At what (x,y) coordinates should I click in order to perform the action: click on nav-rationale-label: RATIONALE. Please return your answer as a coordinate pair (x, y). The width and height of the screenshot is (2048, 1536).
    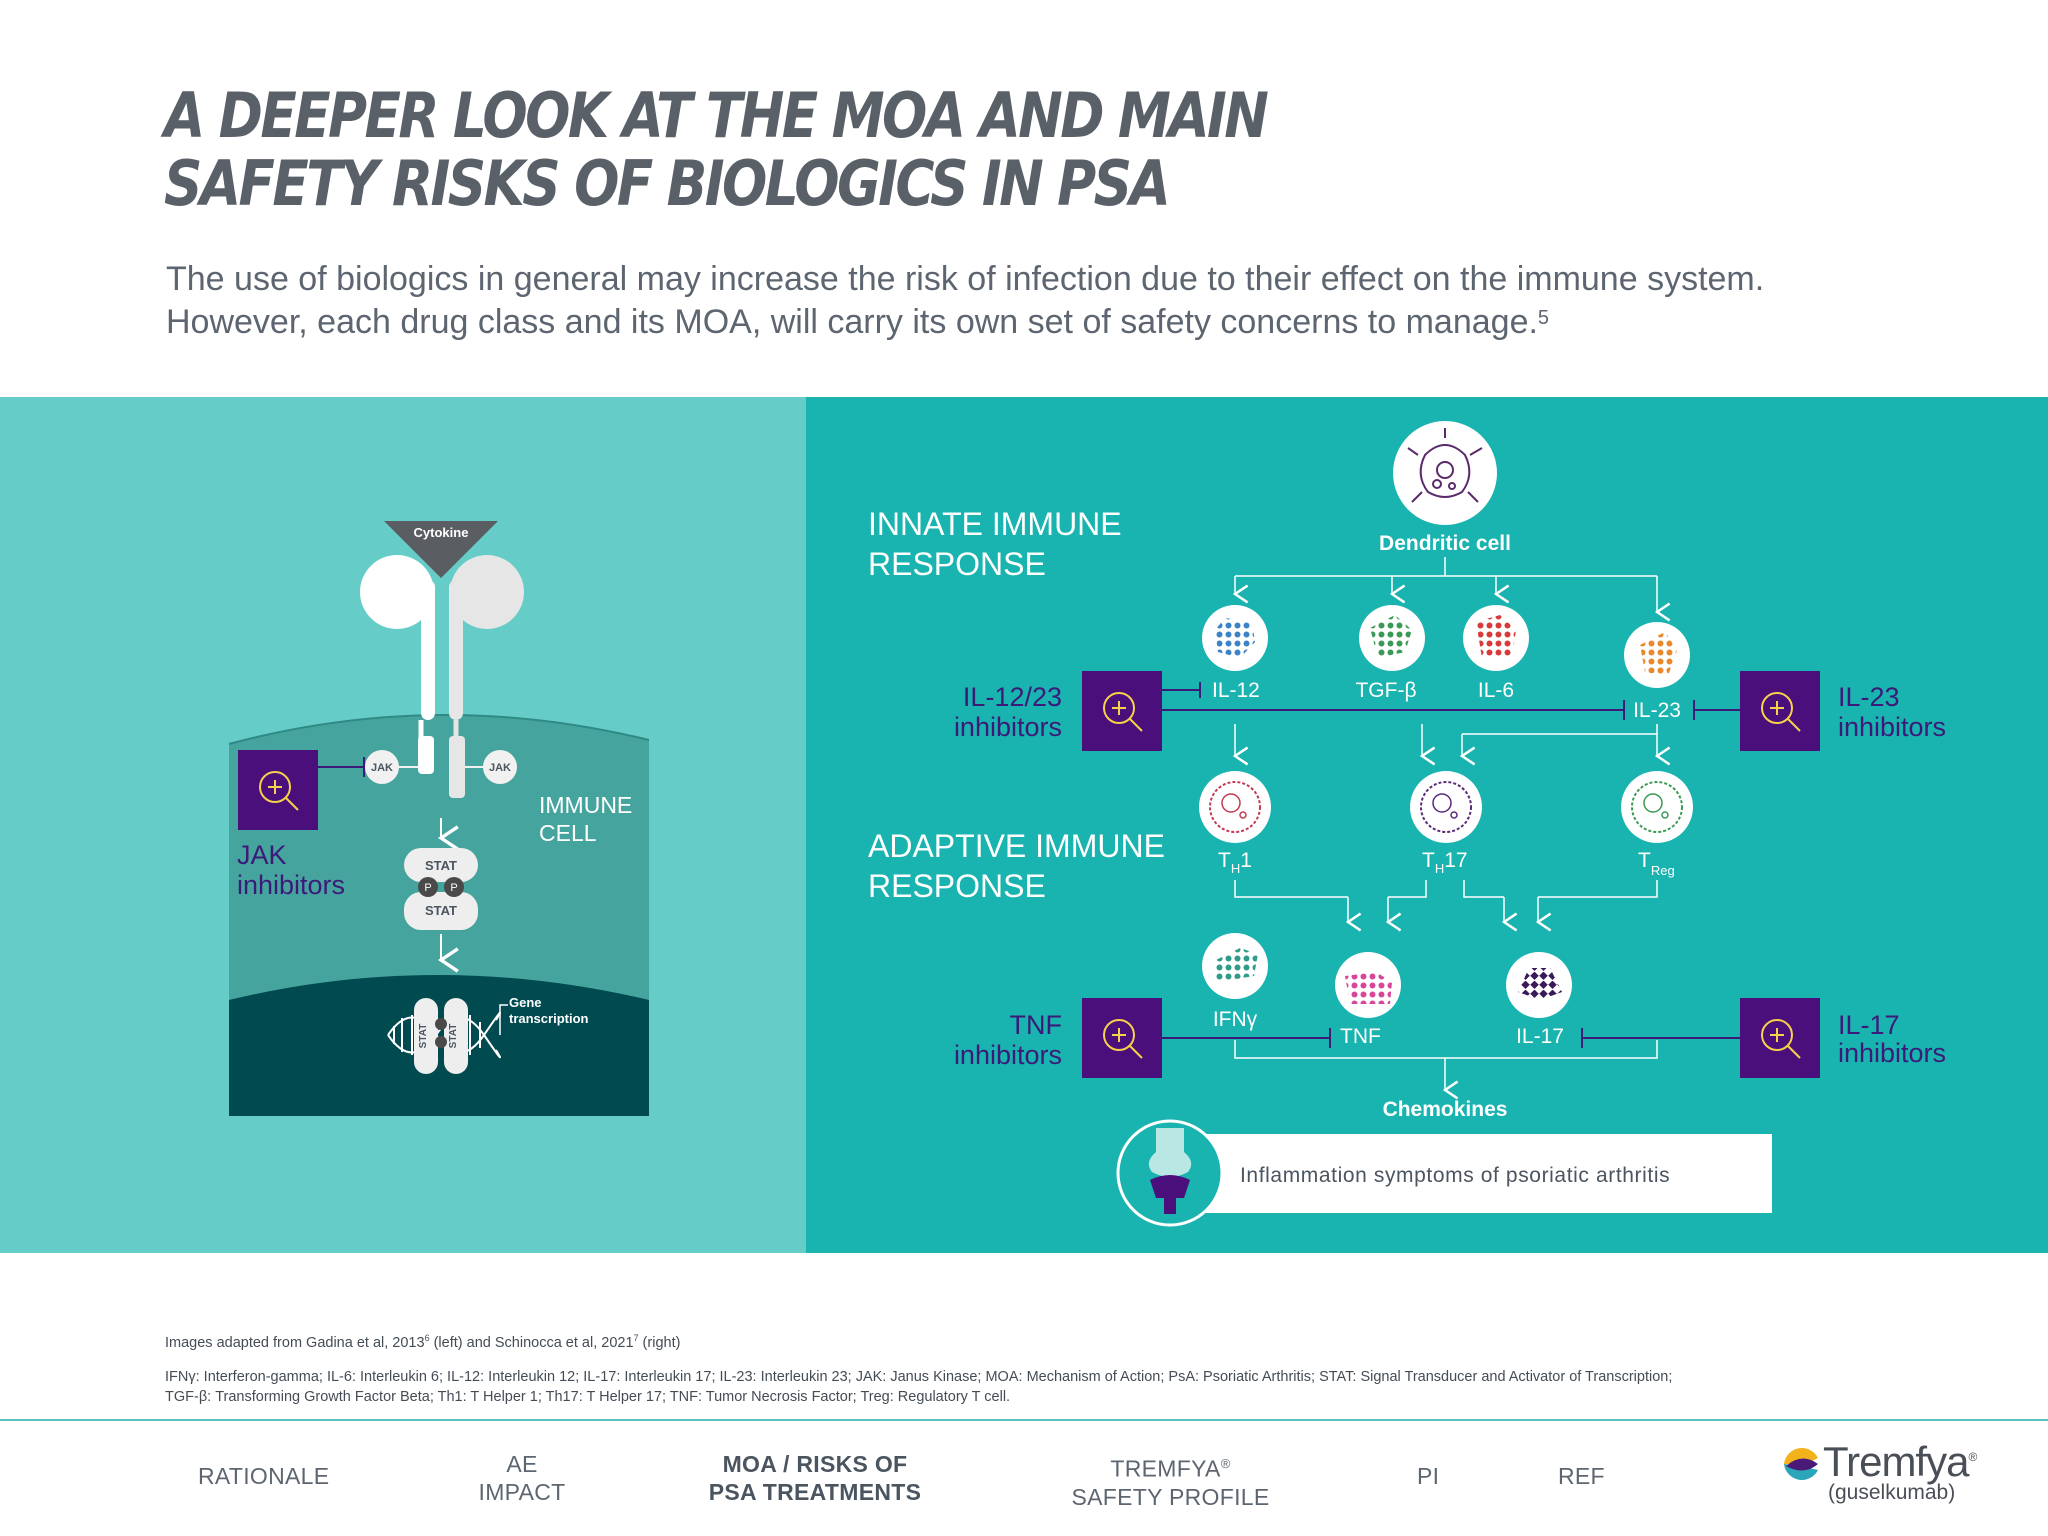
    Looking at the image, I should click on (264, 1476).